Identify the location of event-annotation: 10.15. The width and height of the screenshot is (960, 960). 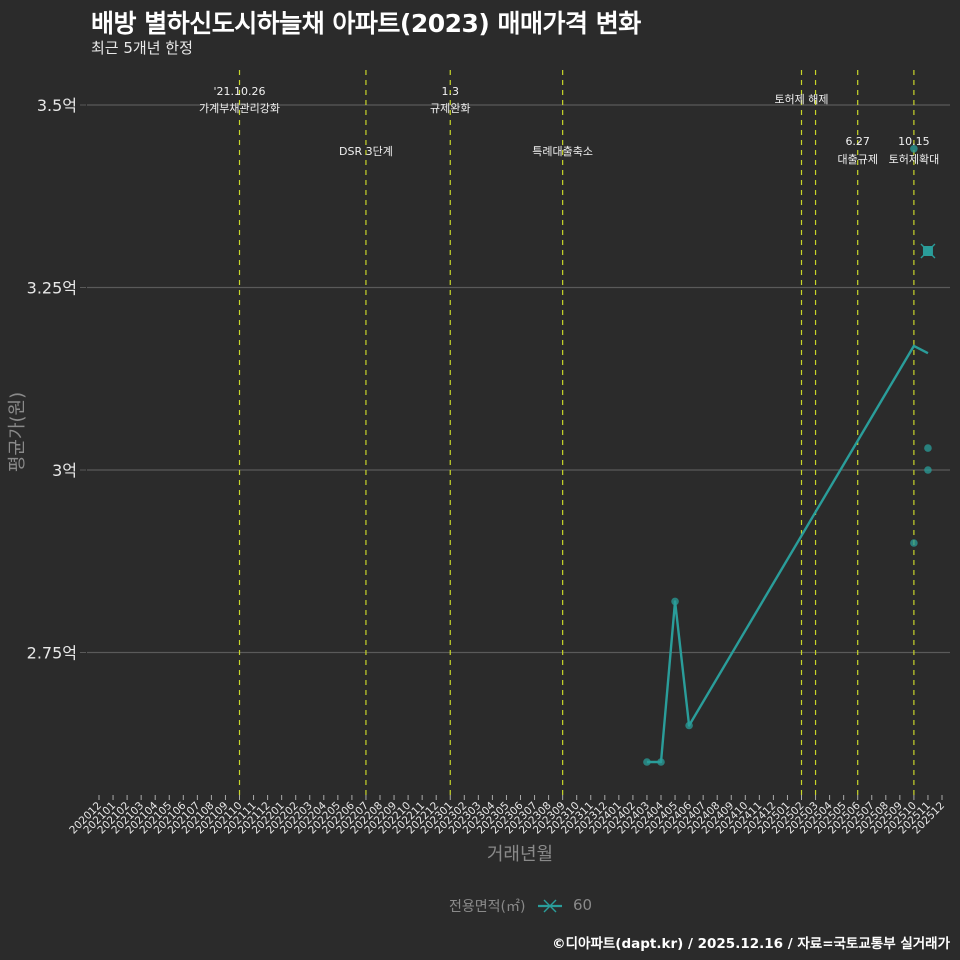
(914, 141).